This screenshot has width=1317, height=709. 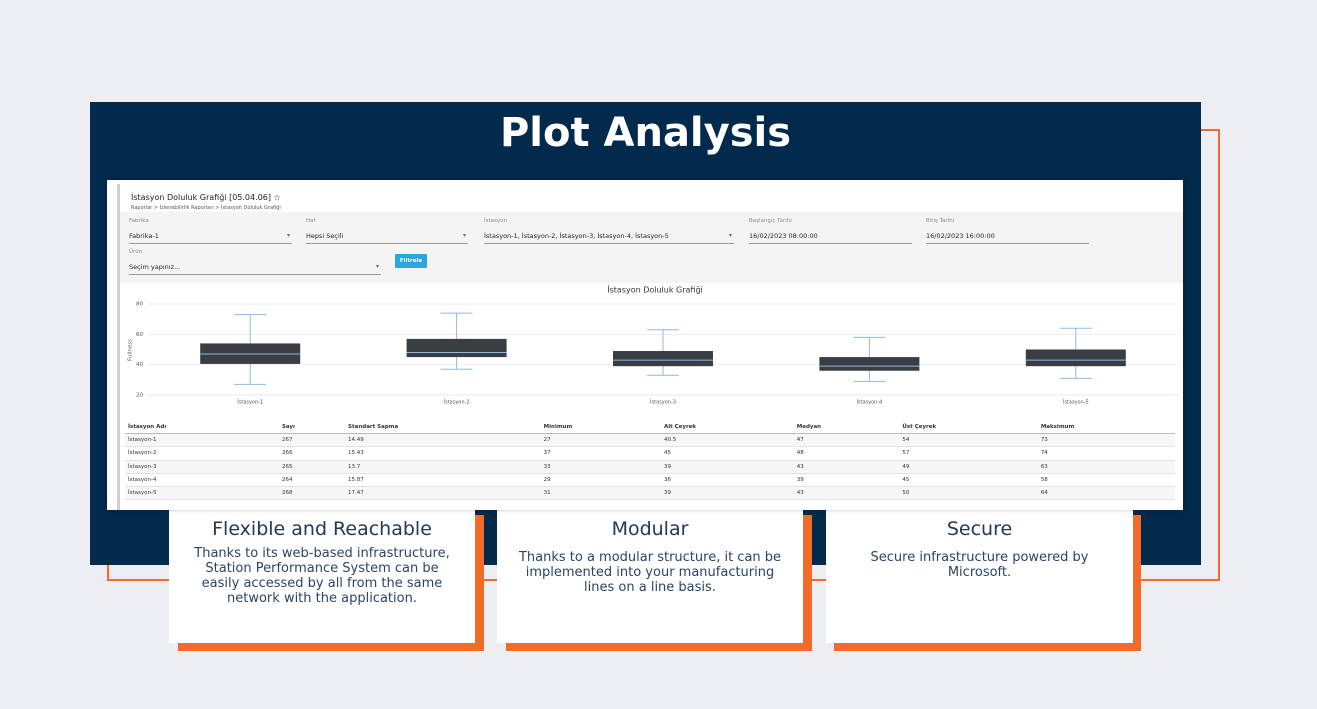 I want to click on table-row: İstasyon-1 267 14.49 27 40.5 47 54 73, so click(x=650, y=440).